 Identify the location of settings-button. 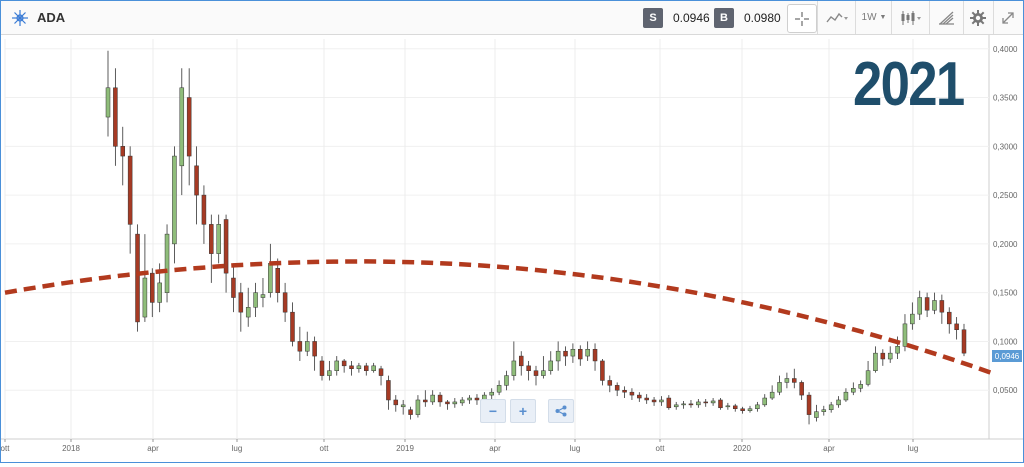
(978, 17).